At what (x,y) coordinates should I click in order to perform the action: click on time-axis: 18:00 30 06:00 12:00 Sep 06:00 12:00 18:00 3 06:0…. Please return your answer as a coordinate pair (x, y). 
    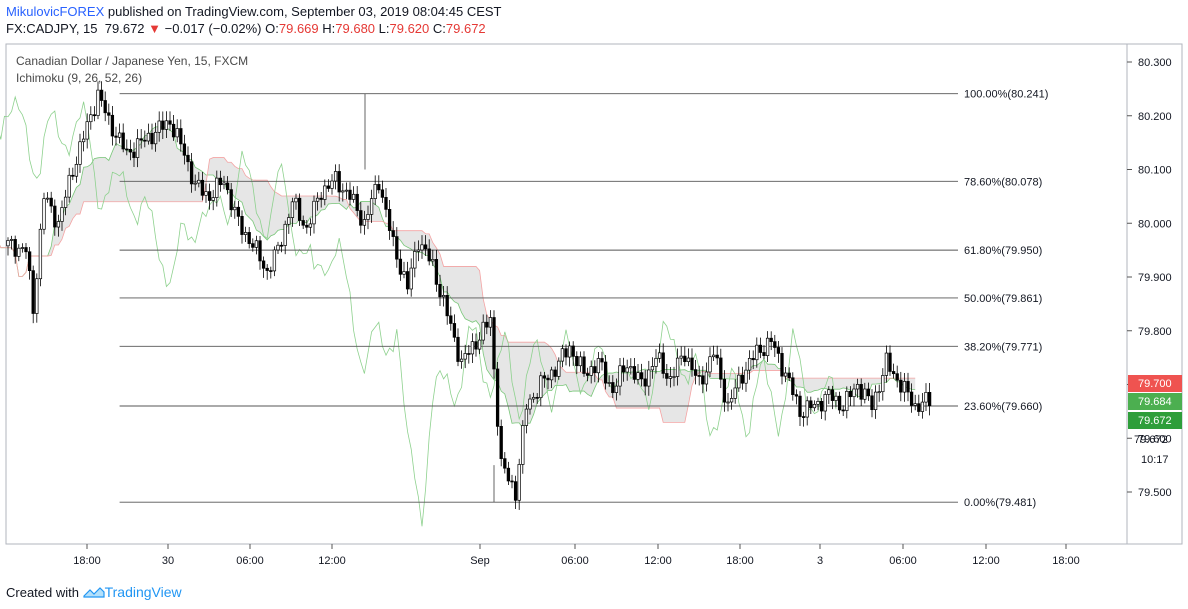
    Looking at the image, I should click on (576, 555).